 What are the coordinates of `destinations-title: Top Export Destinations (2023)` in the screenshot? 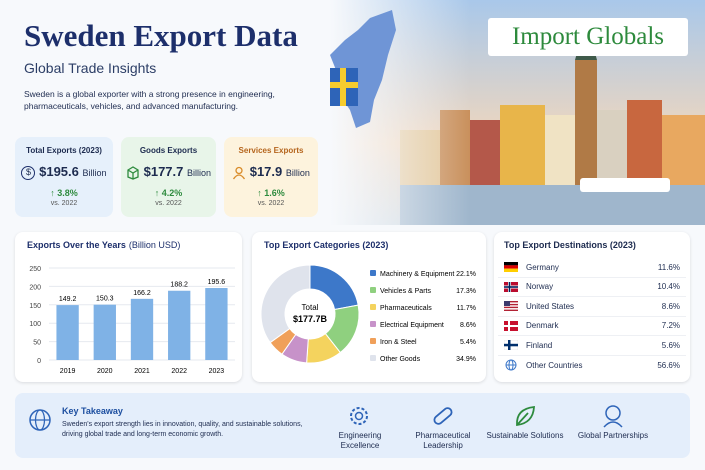 It's located at (570, 245).